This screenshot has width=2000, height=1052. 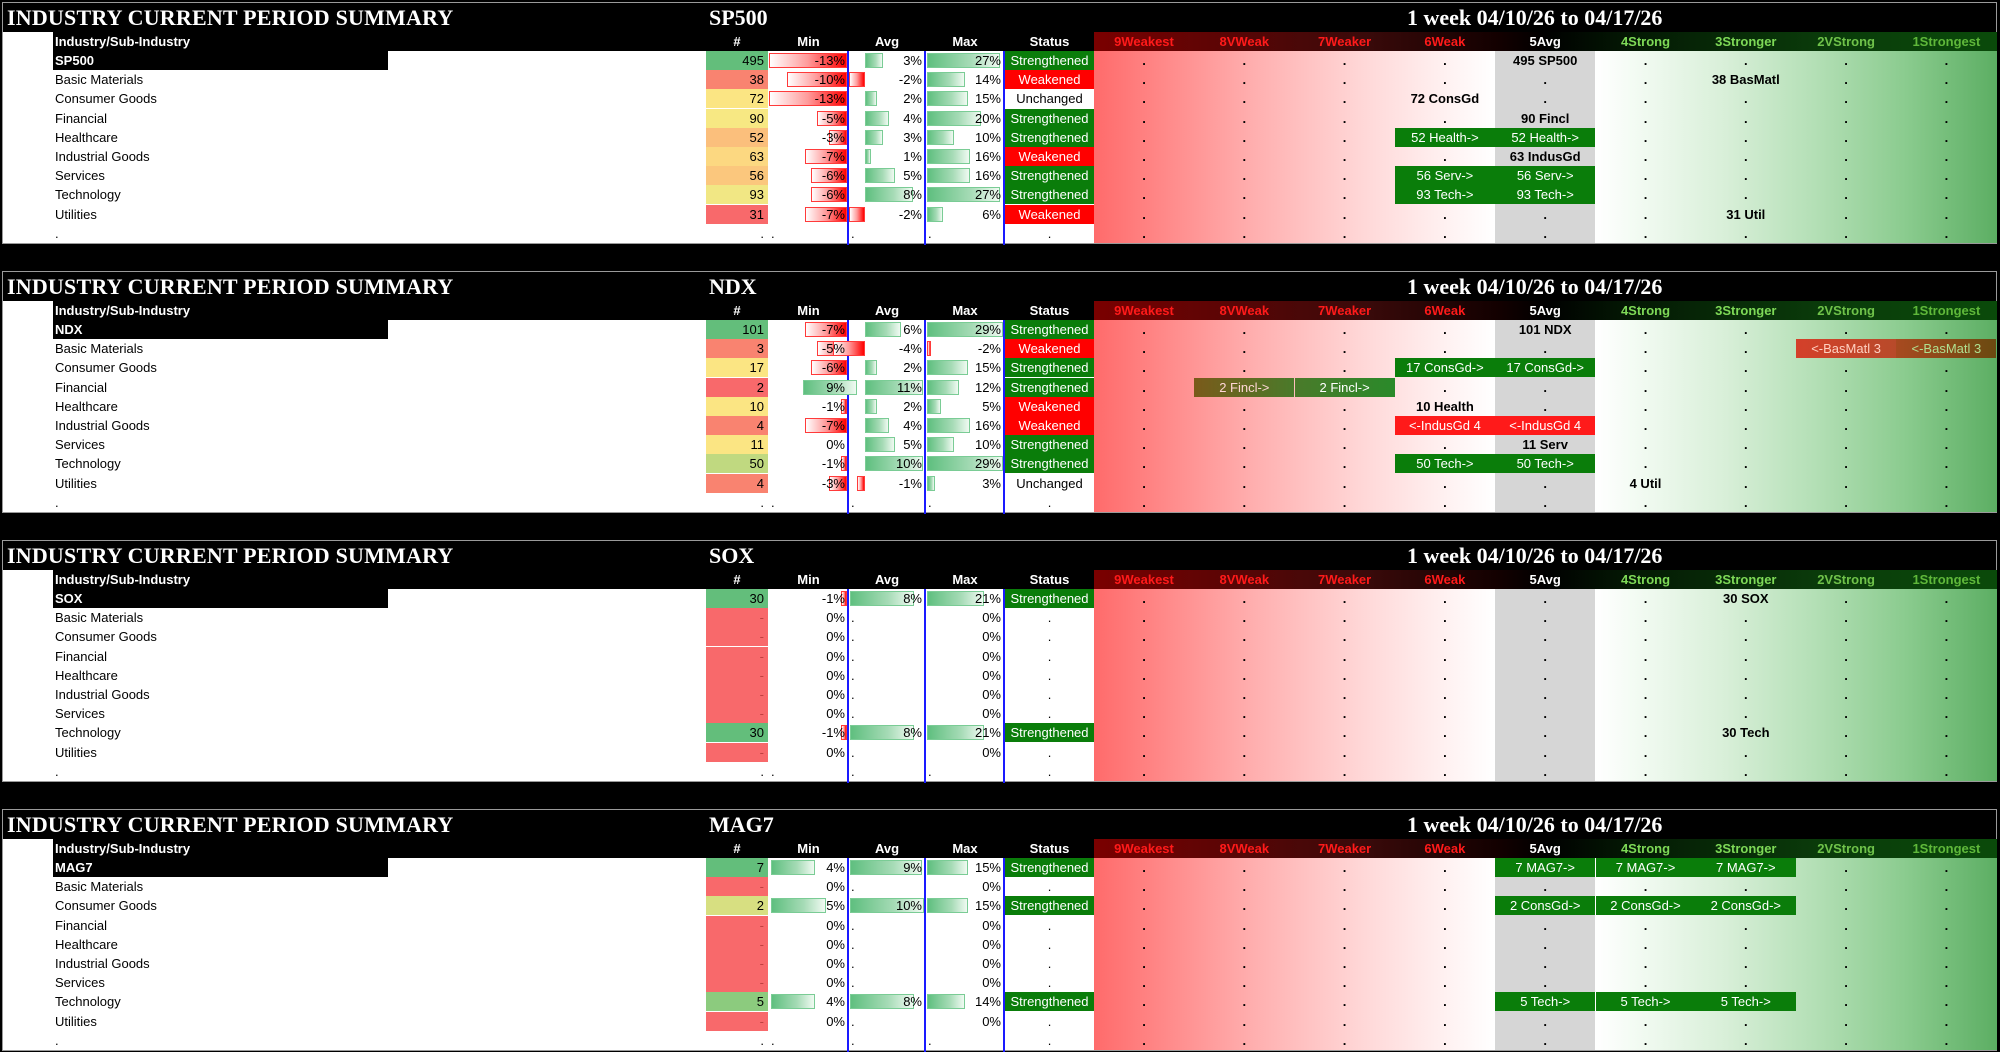 What do you see at coordinates (220, 867) in the screenshot?
I see `industry-label: MAG7` at bounding box center [220, 867].